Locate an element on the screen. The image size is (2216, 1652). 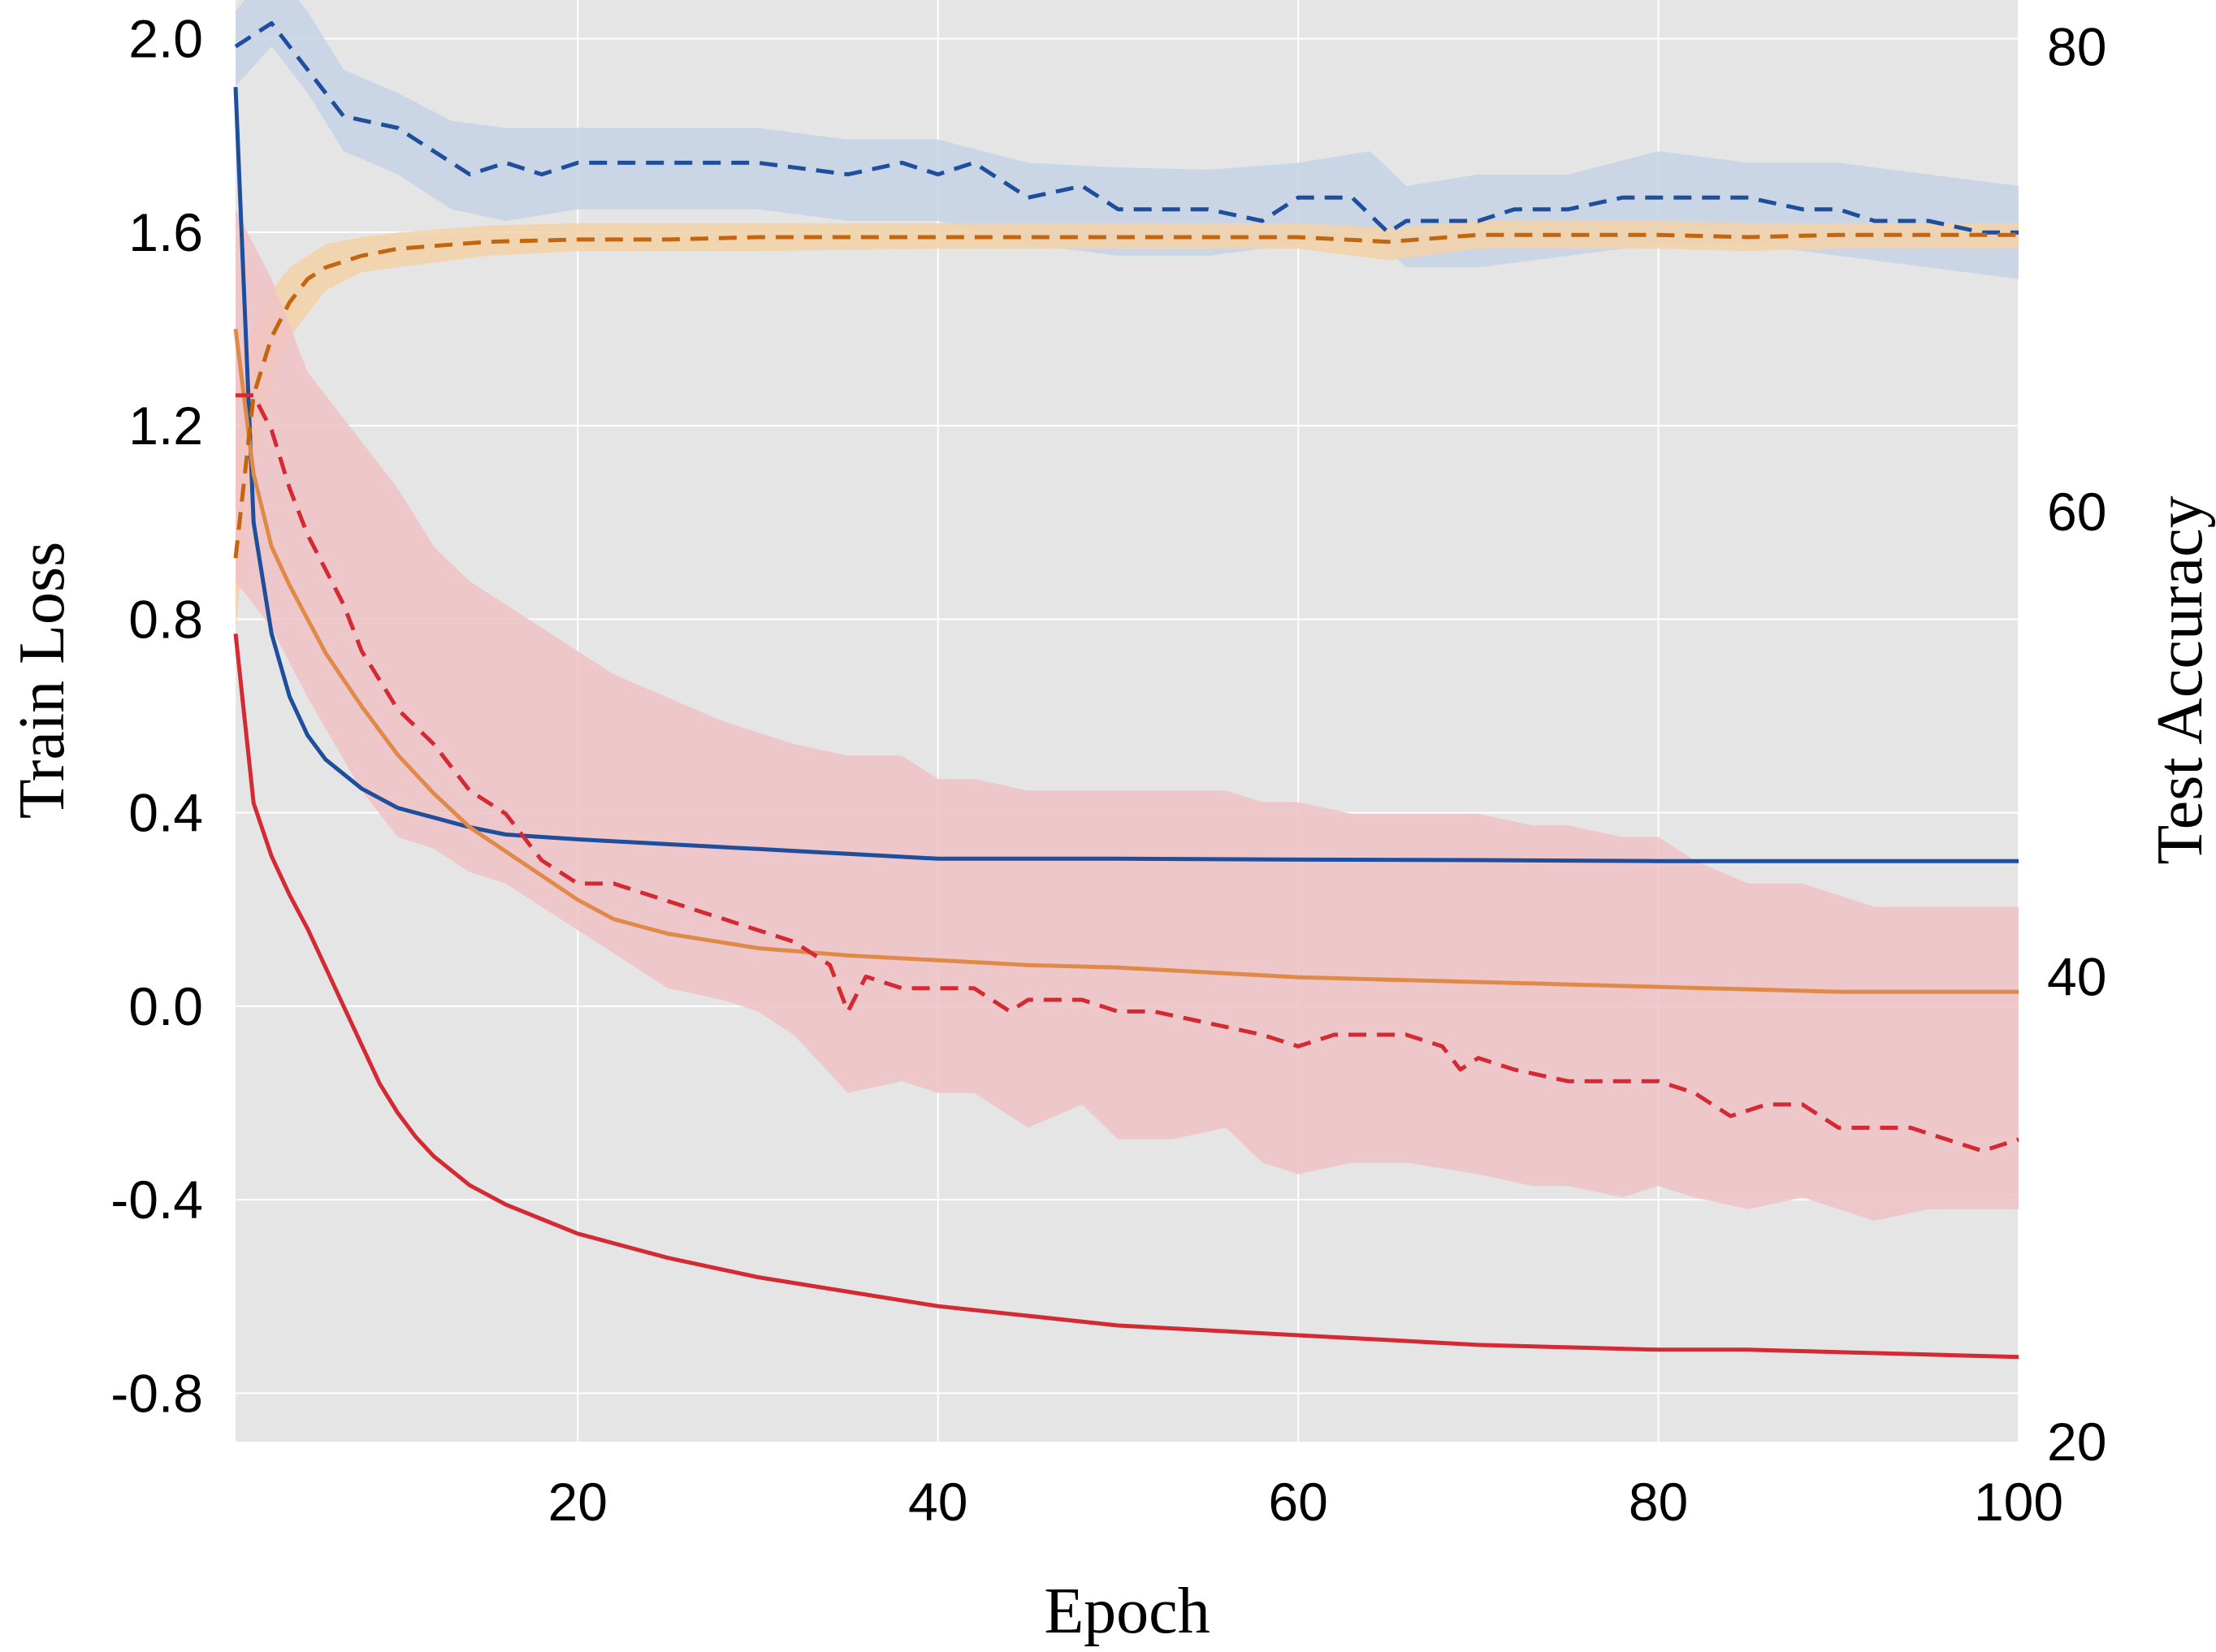
left-y-tick-label: 0.4 is located at coordinates (165, 813).